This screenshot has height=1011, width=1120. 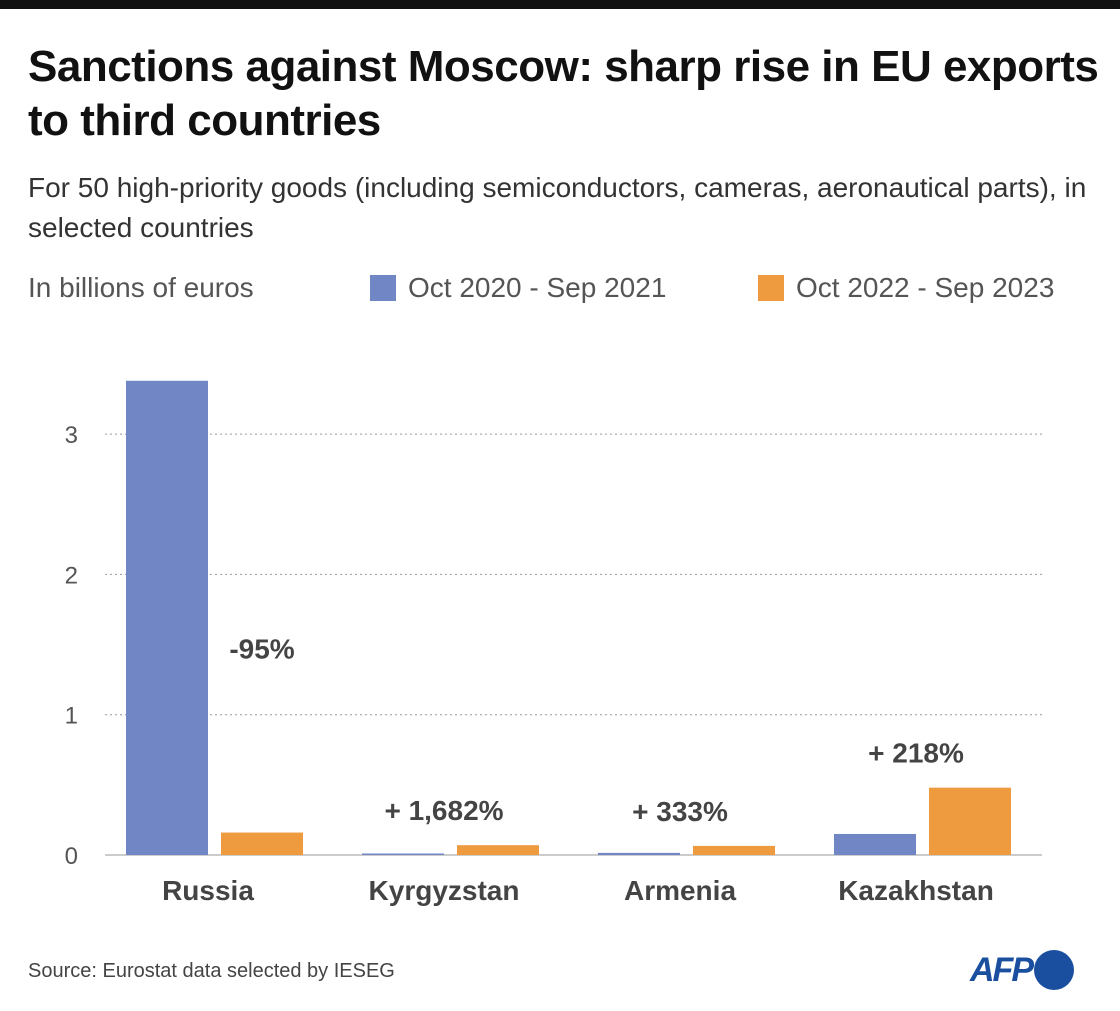 I want to click on logo-text: AFP, so click(x=1002, y=969).